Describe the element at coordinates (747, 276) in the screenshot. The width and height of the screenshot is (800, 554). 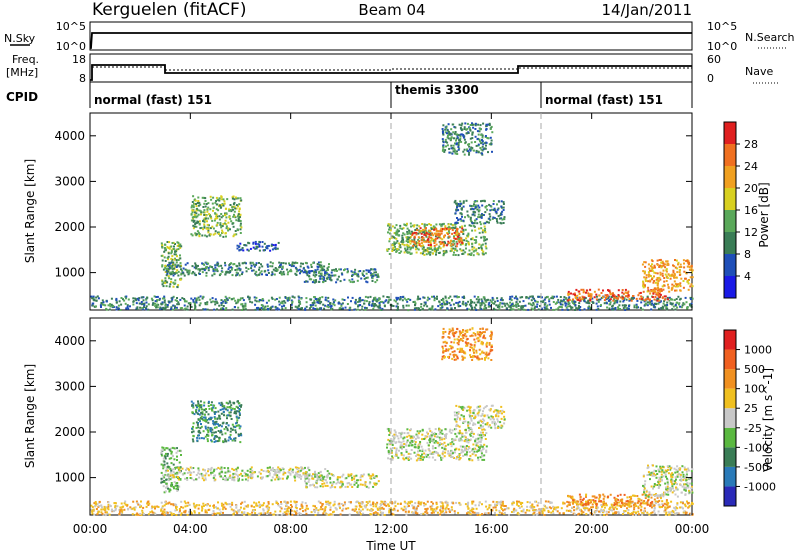
I see `power-colorbar-tick-label: 4` at that location.